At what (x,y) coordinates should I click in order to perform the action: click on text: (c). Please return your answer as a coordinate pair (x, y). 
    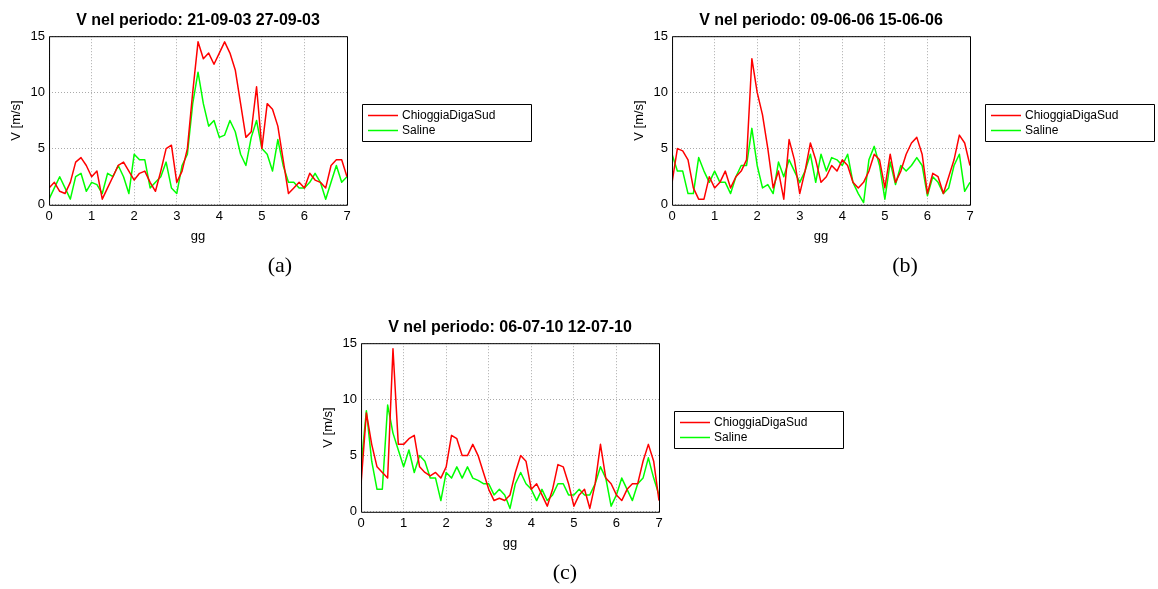
    Looking at the image, I should click on (565, 572).